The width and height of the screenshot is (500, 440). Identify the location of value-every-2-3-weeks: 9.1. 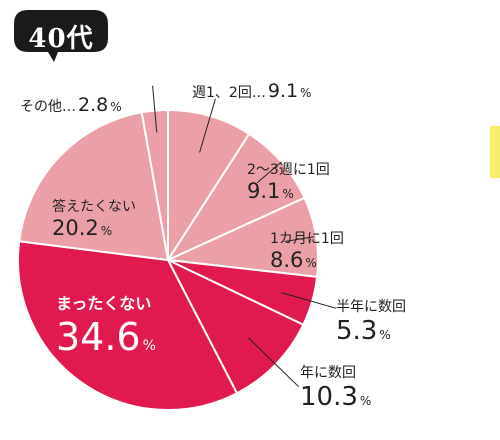
(264, 191).